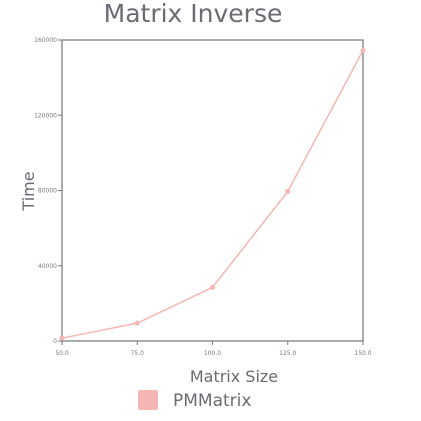  What do you see at coordinates (212, 353) in the screenshot?
I see `x-tick-label: 100.0` at bounding box center [212, 353].